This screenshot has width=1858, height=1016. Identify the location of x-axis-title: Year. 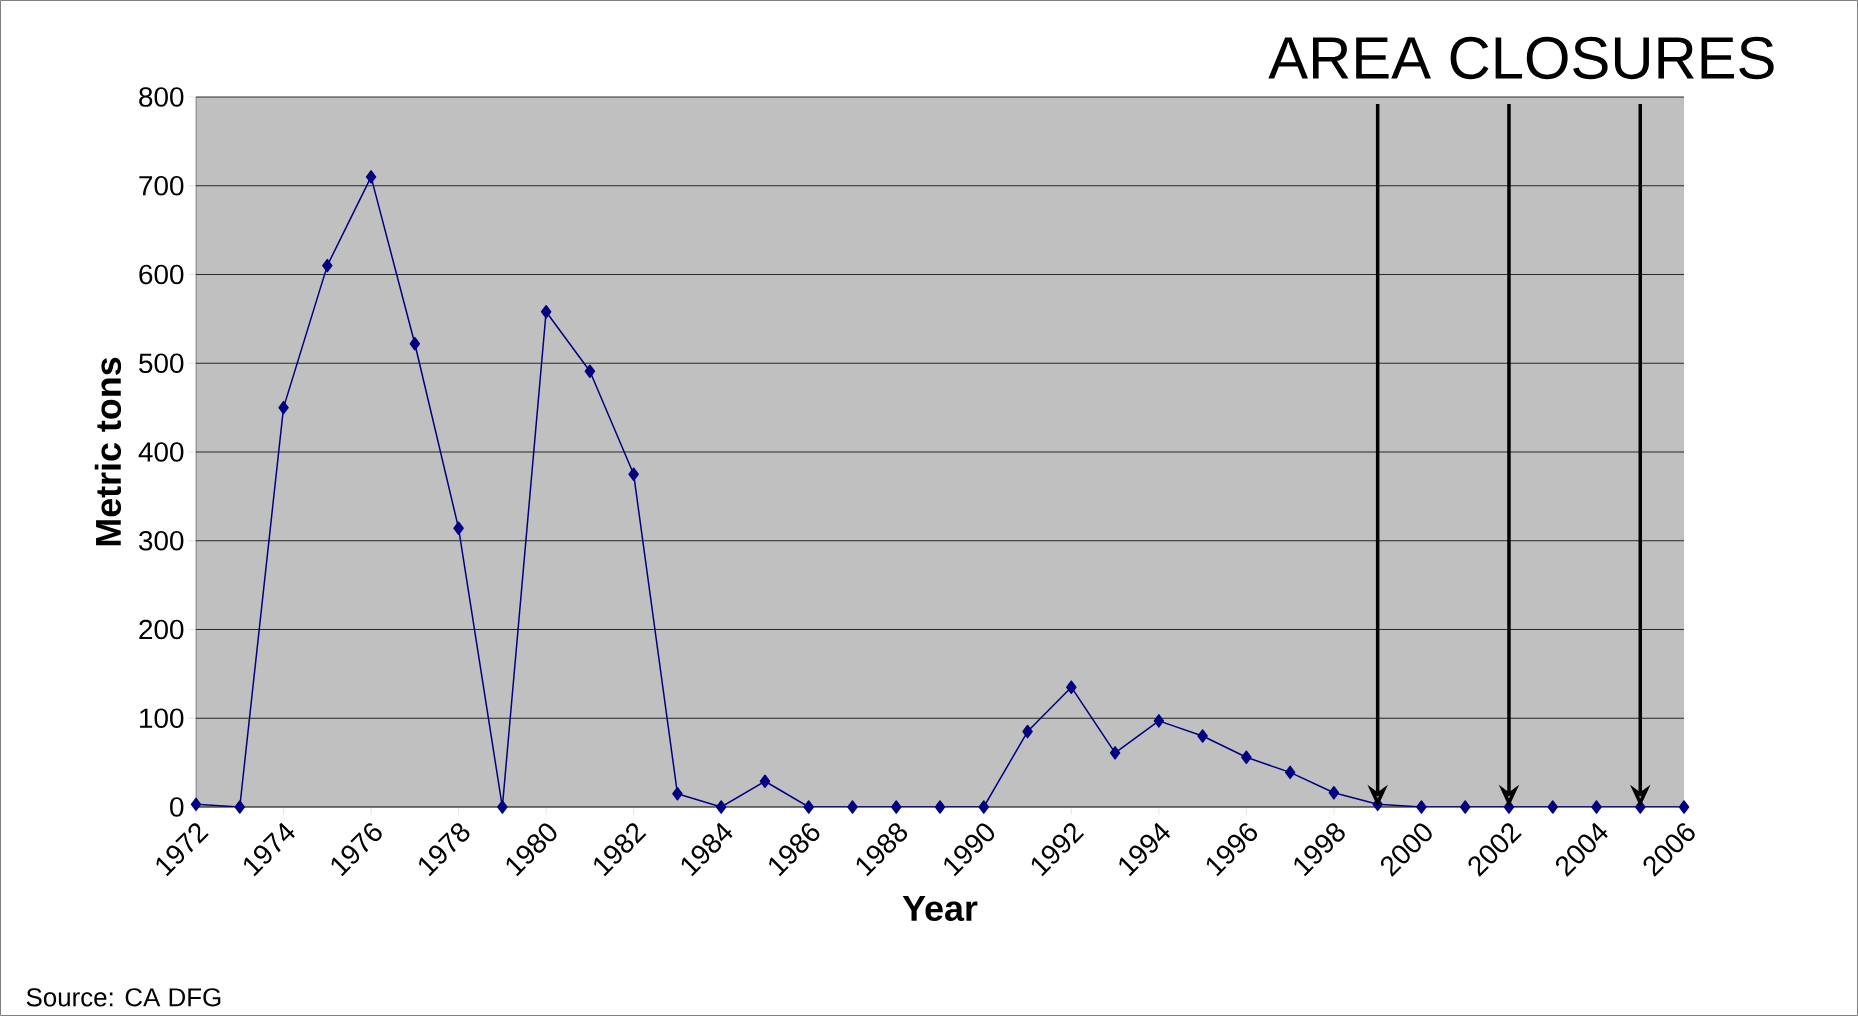
(940, 909).